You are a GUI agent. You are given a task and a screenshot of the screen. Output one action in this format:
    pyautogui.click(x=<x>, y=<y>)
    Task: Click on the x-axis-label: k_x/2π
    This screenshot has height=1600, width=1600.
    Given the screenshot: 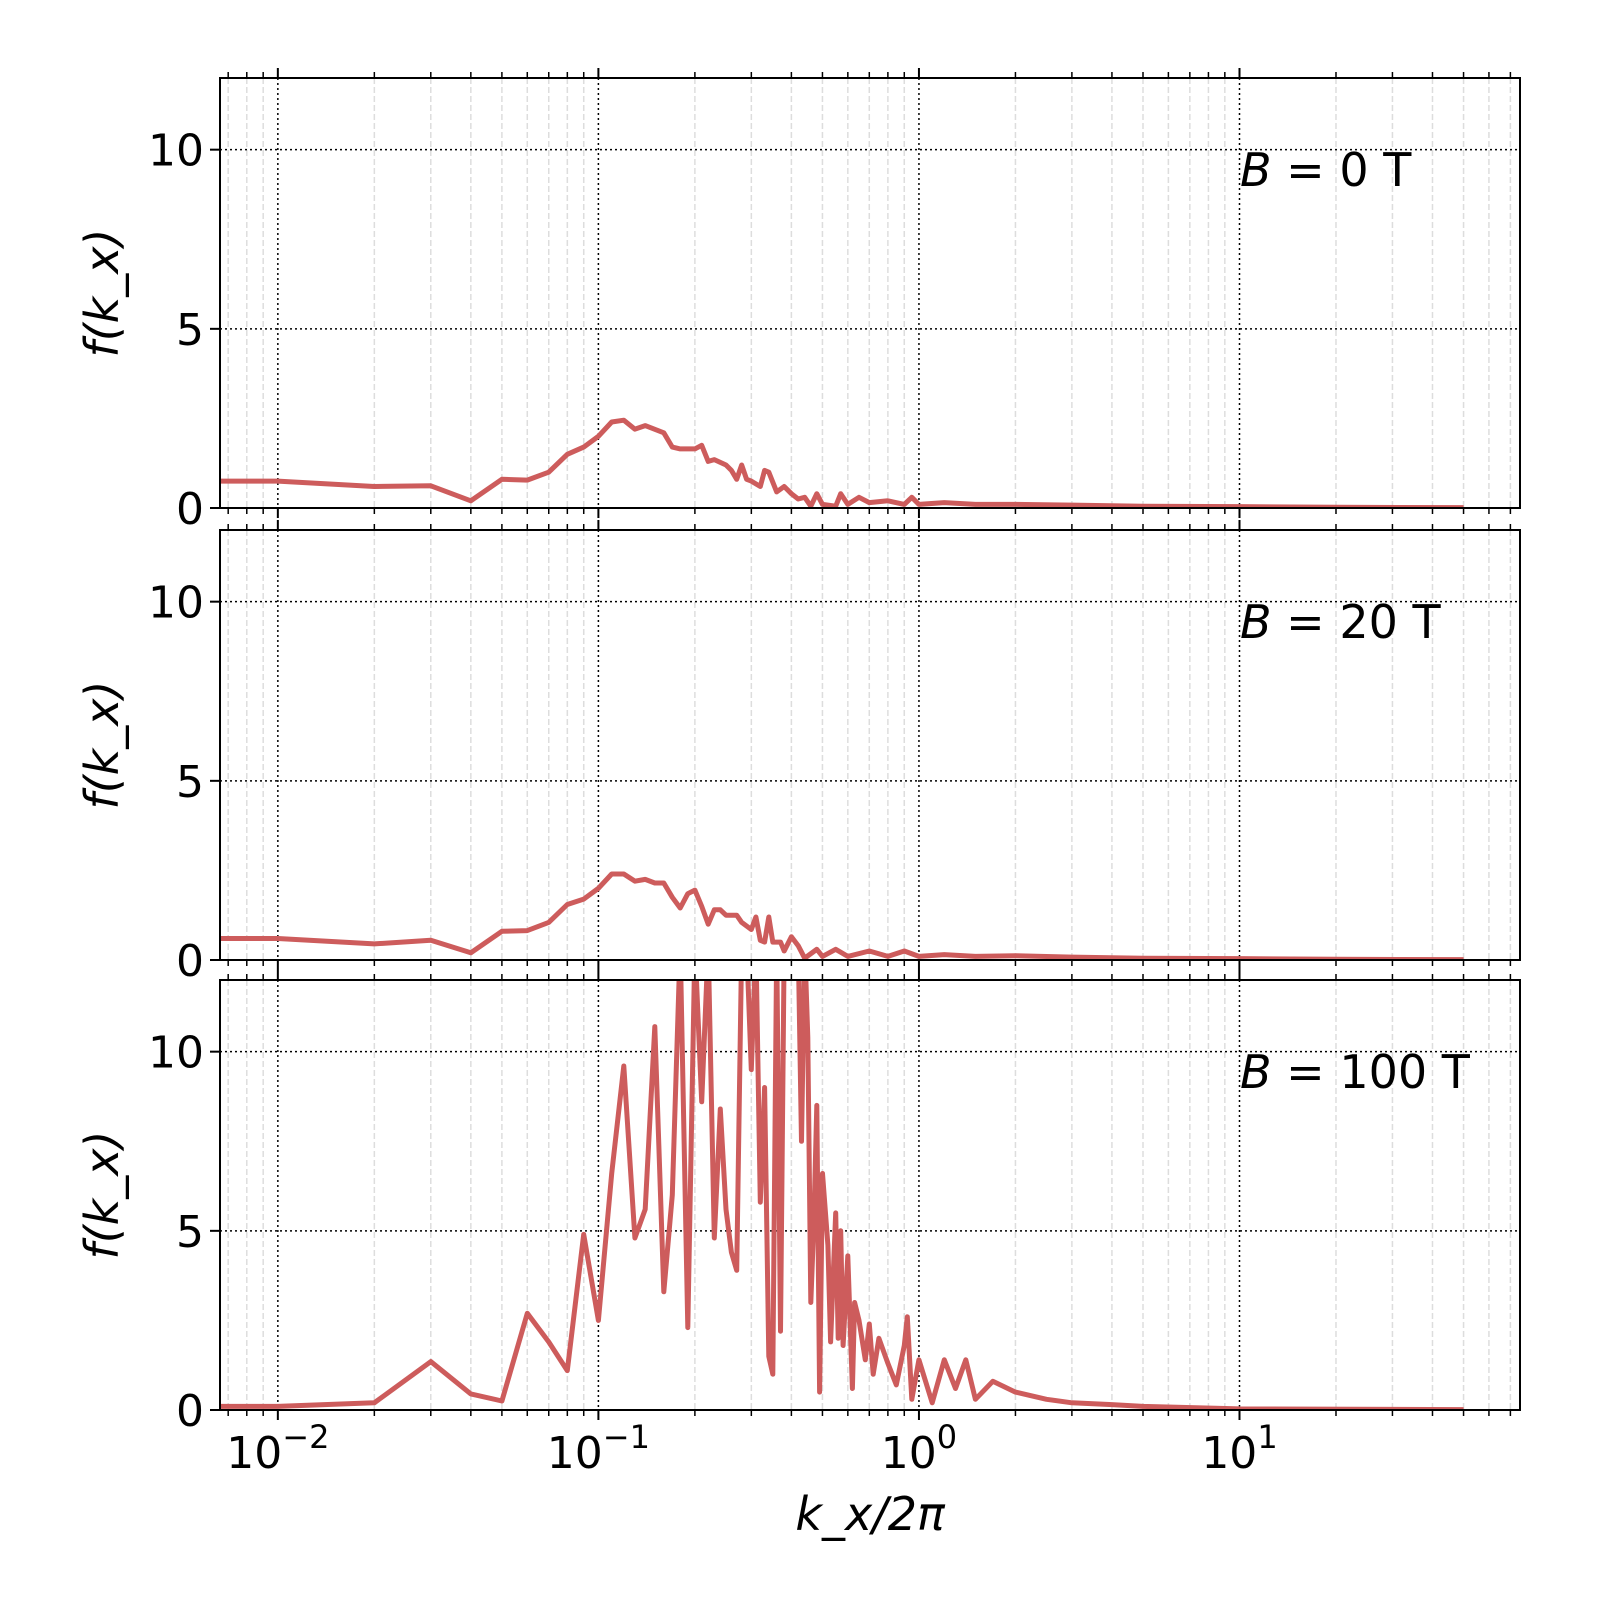 What is the action you would take?
    pyautogui.click(x=870, y=1514)
    